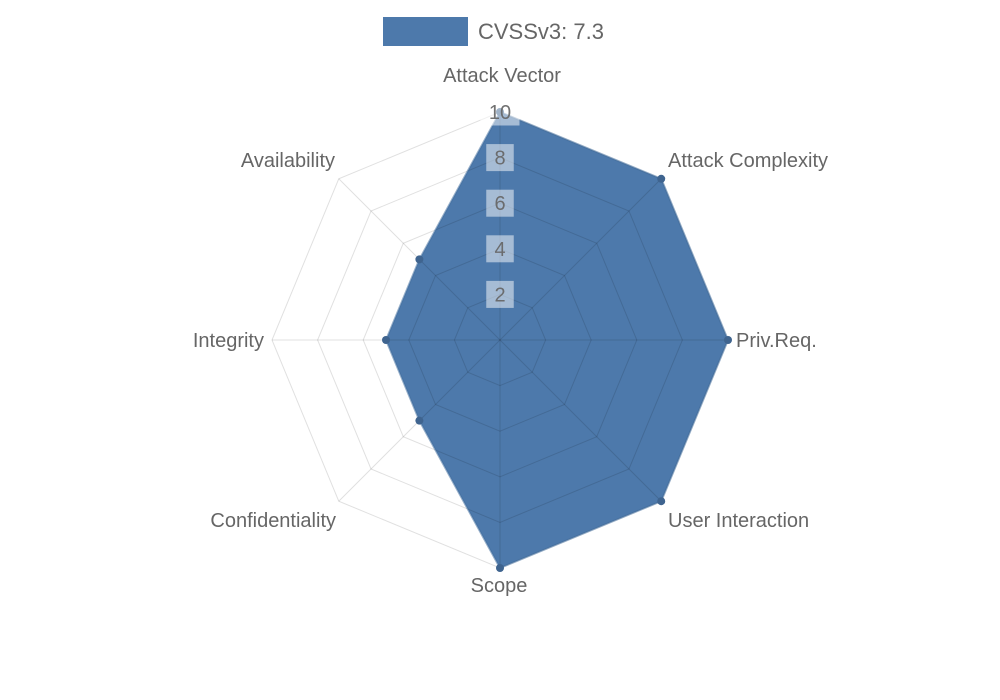  I want to click on radar-tick-label: 8, so click(499, 159).